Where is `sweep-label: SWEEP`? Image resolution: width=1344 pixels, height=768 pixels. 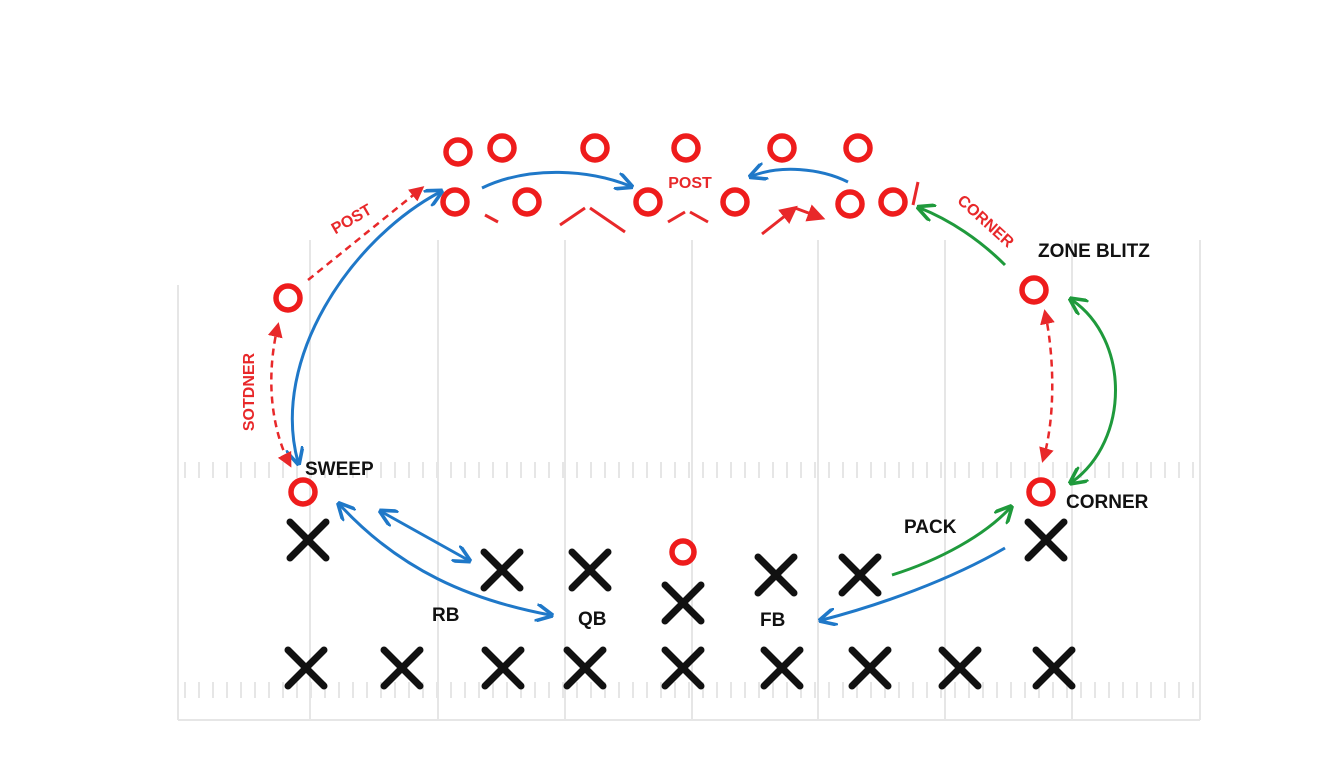
sweep-label: SWEEP is located at coordinates (339, 469).